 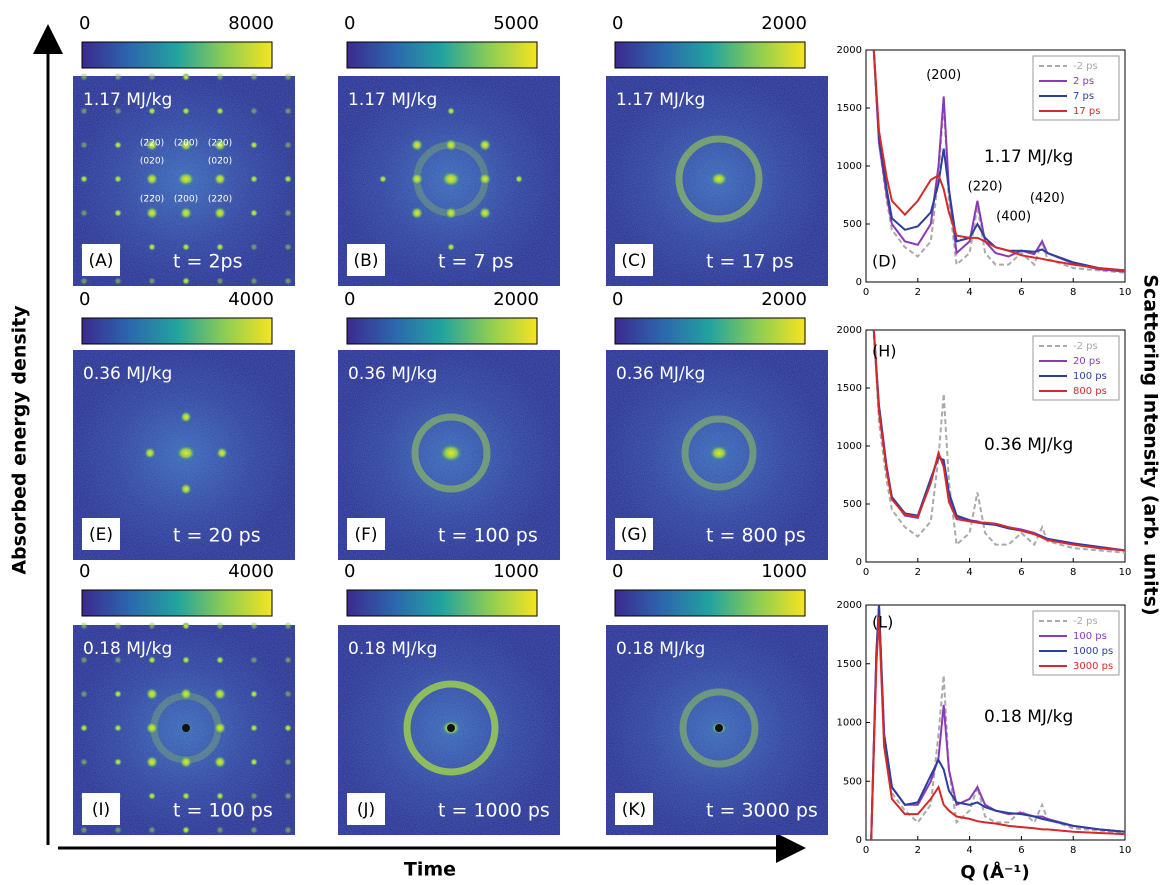 What do you see at coordinates (1125, 292) in the screenshot?
I see `x-tick-label: 10` at bounding box center [1125, 292].